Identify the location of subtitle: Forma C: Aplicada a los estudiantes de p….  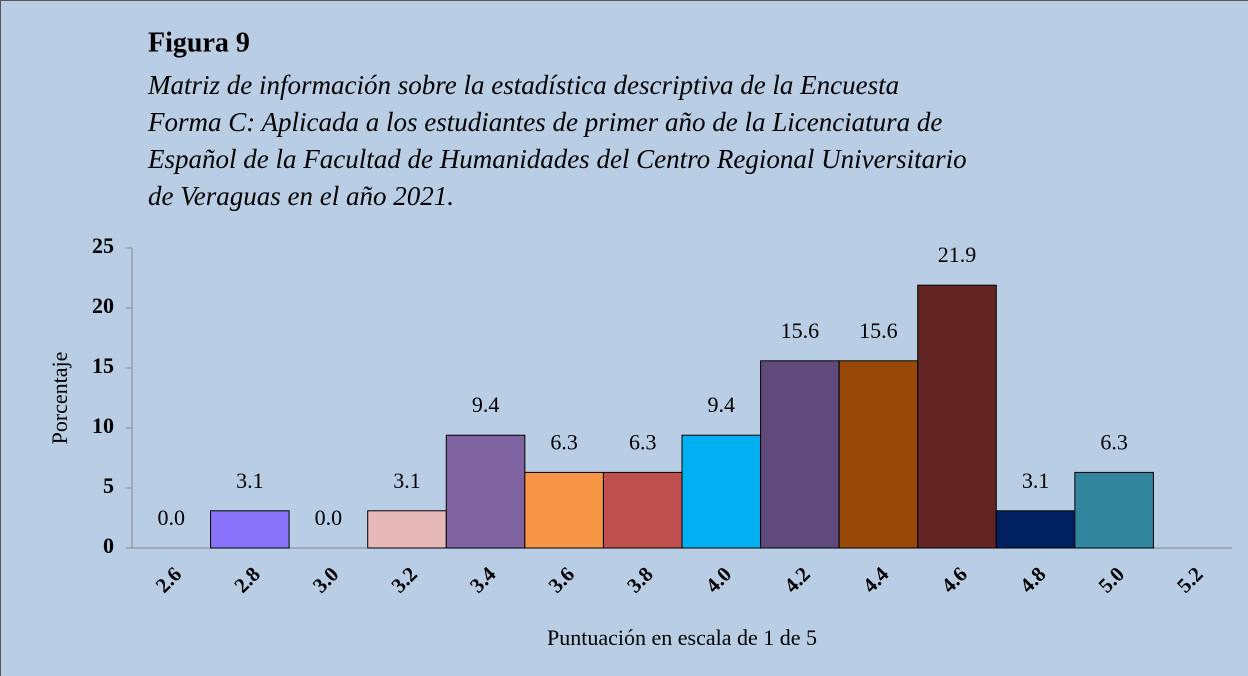
(544, 122).